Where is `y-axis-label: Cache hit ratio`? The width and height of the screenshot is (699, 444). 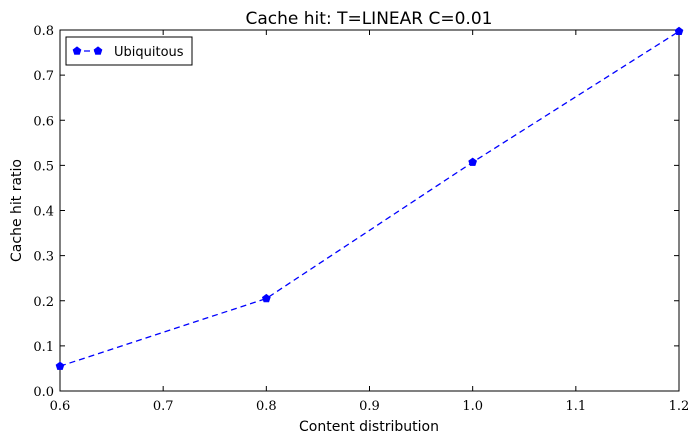
y-axis-label: Cache hit ratio is located at coordinates (17, 210).